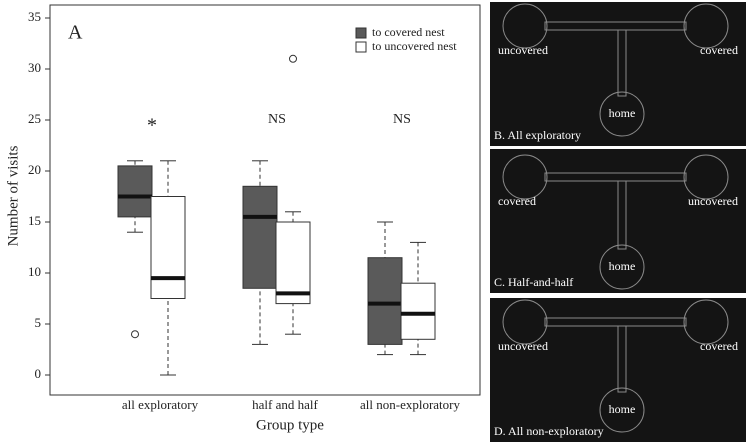 This screenshot has height=445, width=750. Describe the element at coordinates (34, 271) in the screenshot. I see `y-tick-label: 10` at that location.